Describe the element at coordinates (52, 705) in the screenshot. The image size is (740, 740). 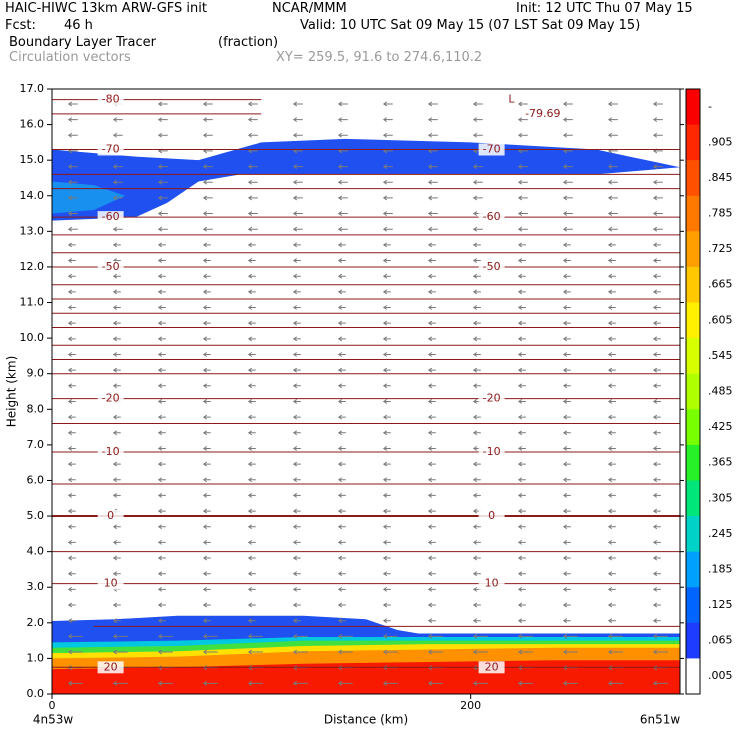
I see `x-tick-label: 0` at that location.